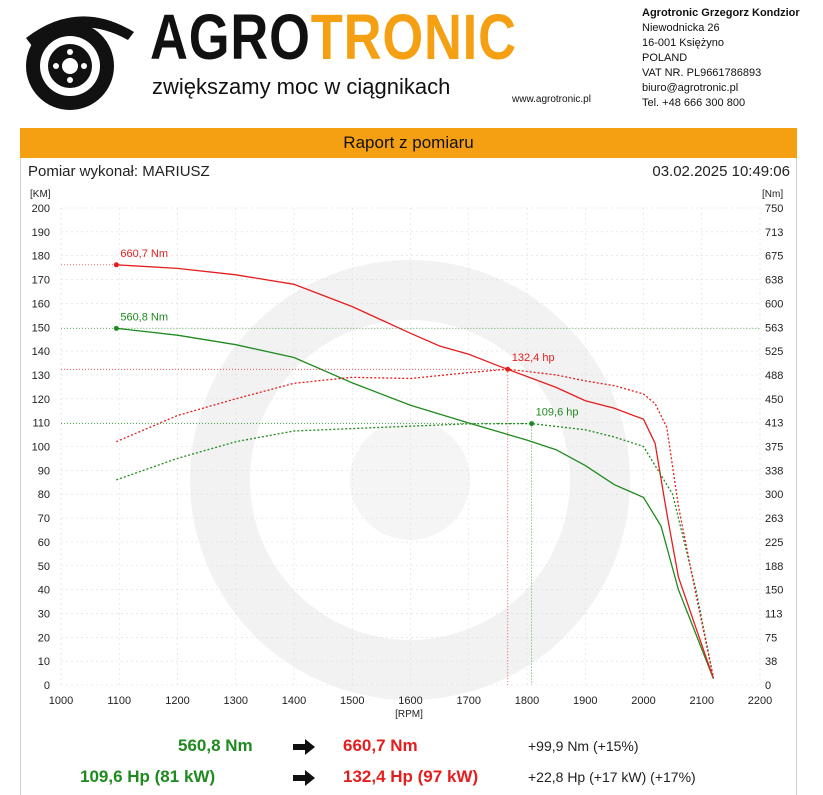 The width and height of the screenshot is (823, 795). Describe the element at coordinates (774, 448) in the screenshot. I see `y-tick-label-right: 375` at that location.